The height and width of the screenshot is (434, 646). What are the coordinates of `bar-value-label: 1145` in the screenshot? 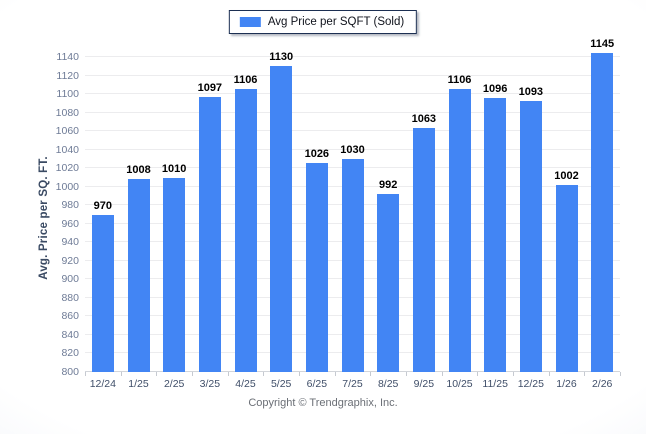 It's located at (602, 43).